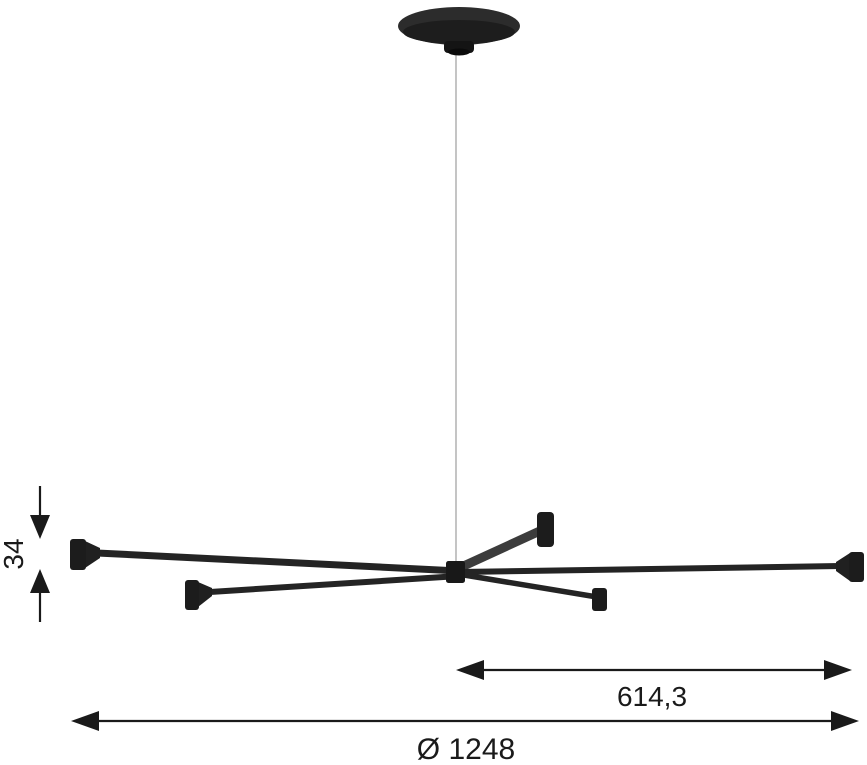 The width and height of the screenshot is (867, 765). What do you see at coordinates (78, 554) in the screenshot?
I see `led-head-left-upper` at bounding box center [78, 554].